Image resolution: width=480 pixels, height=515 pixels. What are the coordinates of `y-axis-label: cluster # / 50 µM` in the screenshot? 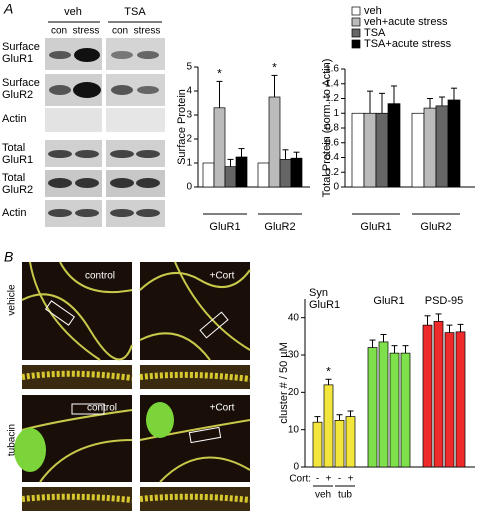 It's located at (284, 383).